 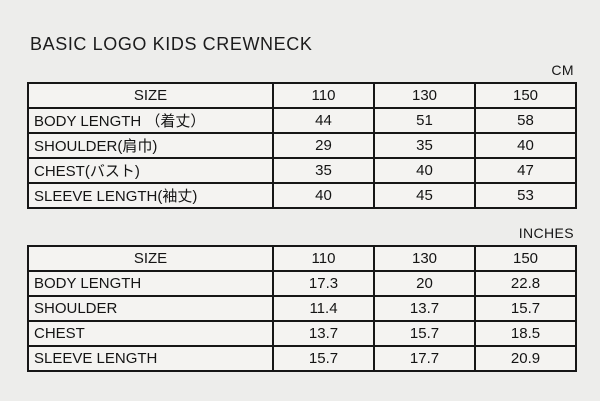 What do you see at coordinates (323, 308) in the screenshot?
I see `measurement-value: 11.4` at bounding box center [323, 308].